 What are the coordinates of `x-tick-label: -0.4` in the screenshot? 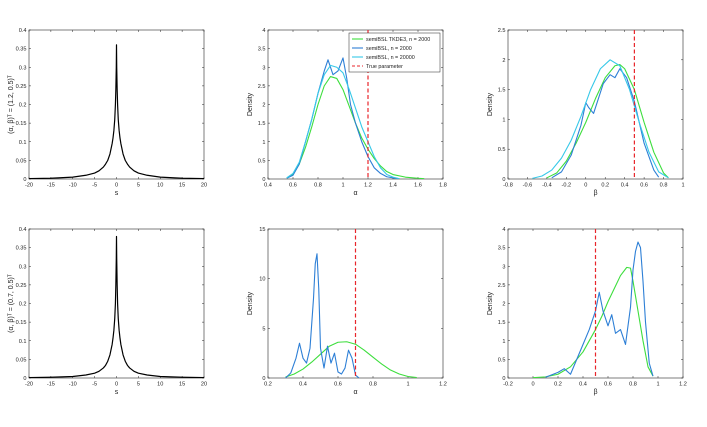 It's located at (547, 186).